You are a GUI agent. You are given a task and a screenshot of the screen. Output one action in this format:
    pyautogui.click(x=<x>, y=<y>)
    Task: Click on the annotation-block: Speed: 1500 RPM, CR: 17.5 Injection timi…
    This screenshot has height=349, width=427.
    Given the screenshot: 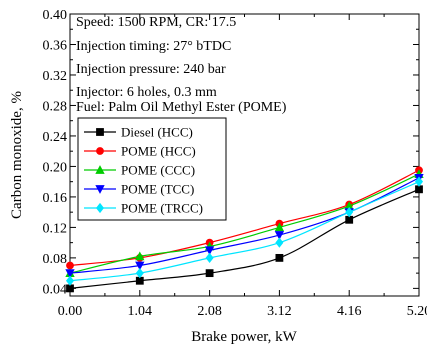 What is the action you would take?
    pyautogui.click(x=181, y=65)
    